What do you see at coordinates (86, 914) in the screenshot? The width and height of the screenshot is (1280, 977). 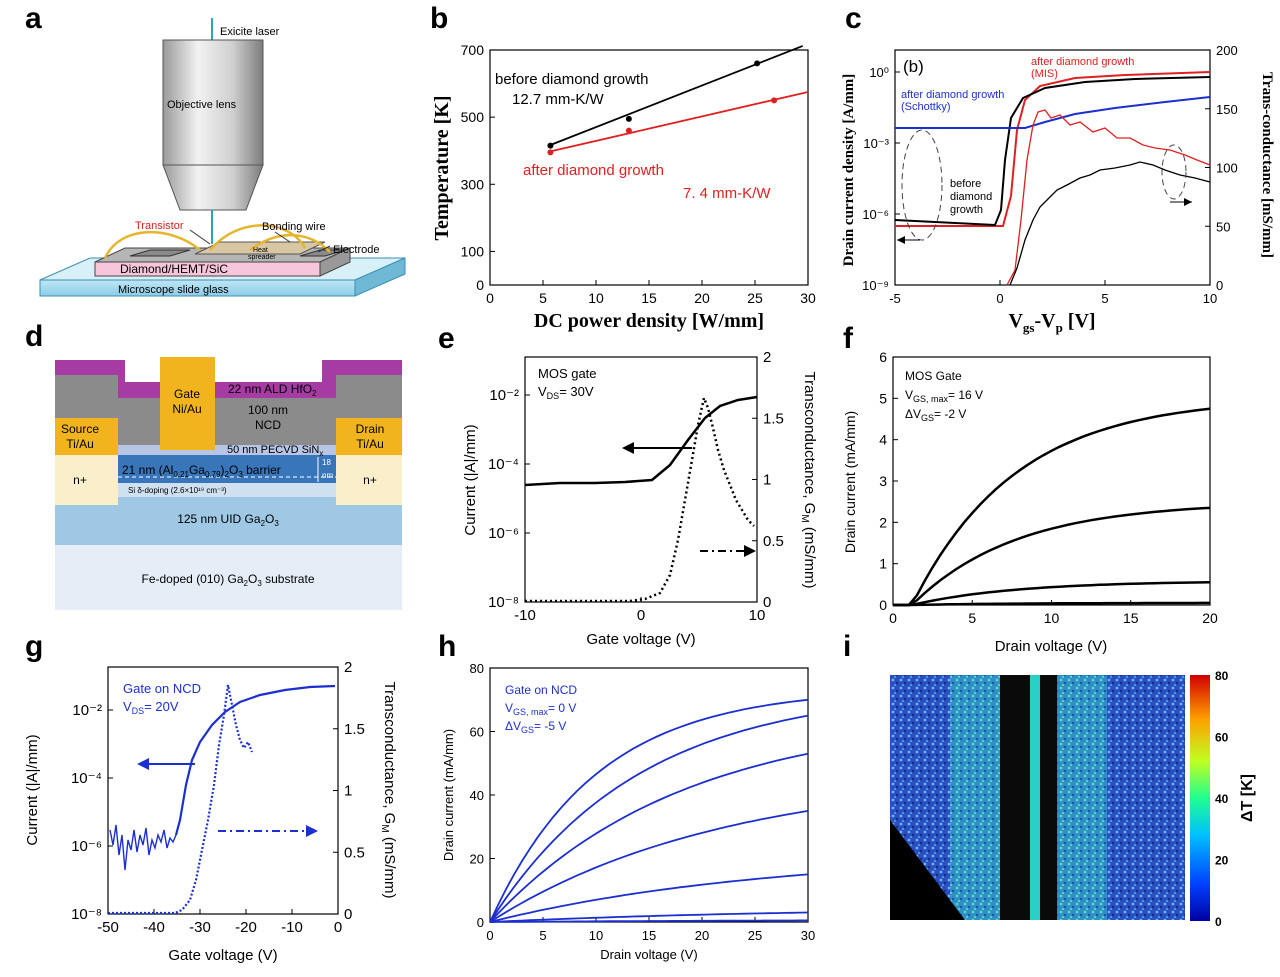 I see `g-ytick-label: 10⁻⁸` at bounding box center [86, 914].